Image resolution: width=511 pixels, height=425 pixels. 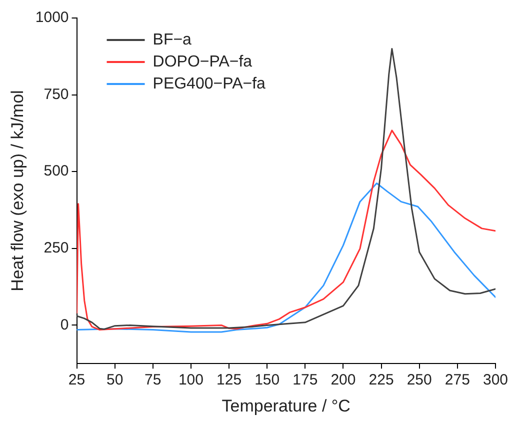 What do you see at coordinates (77, 380) in the screenshot?
I see `x-tick-label: 25` at bounding box center [77, 380].